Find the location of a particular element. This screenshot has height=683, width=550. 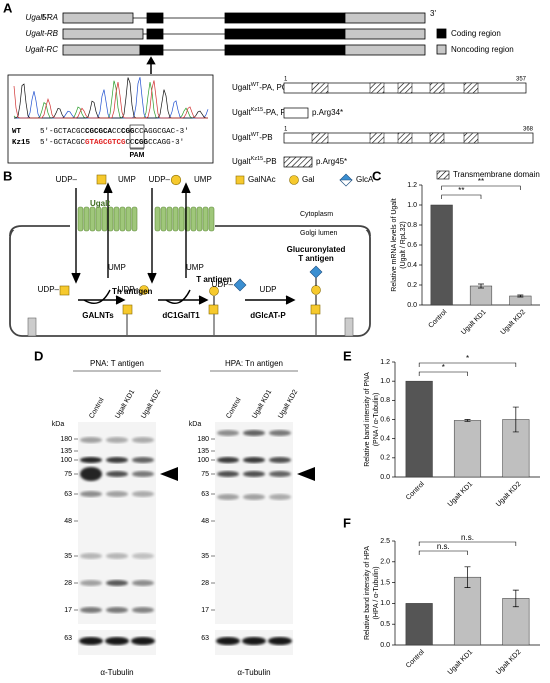

legend-label: GlcA is located at coordinates (365, 179).